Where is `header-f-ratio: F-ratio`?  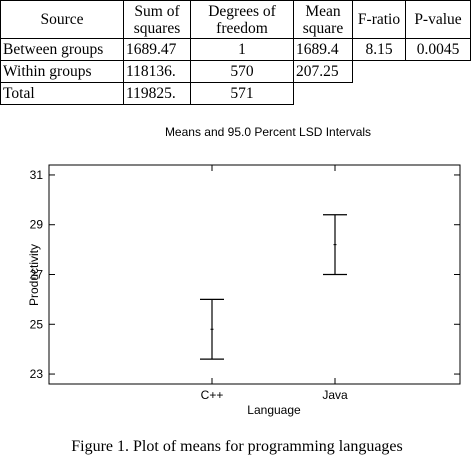
header-f-ratio: F-ratio is located at coordinates (379, 19).